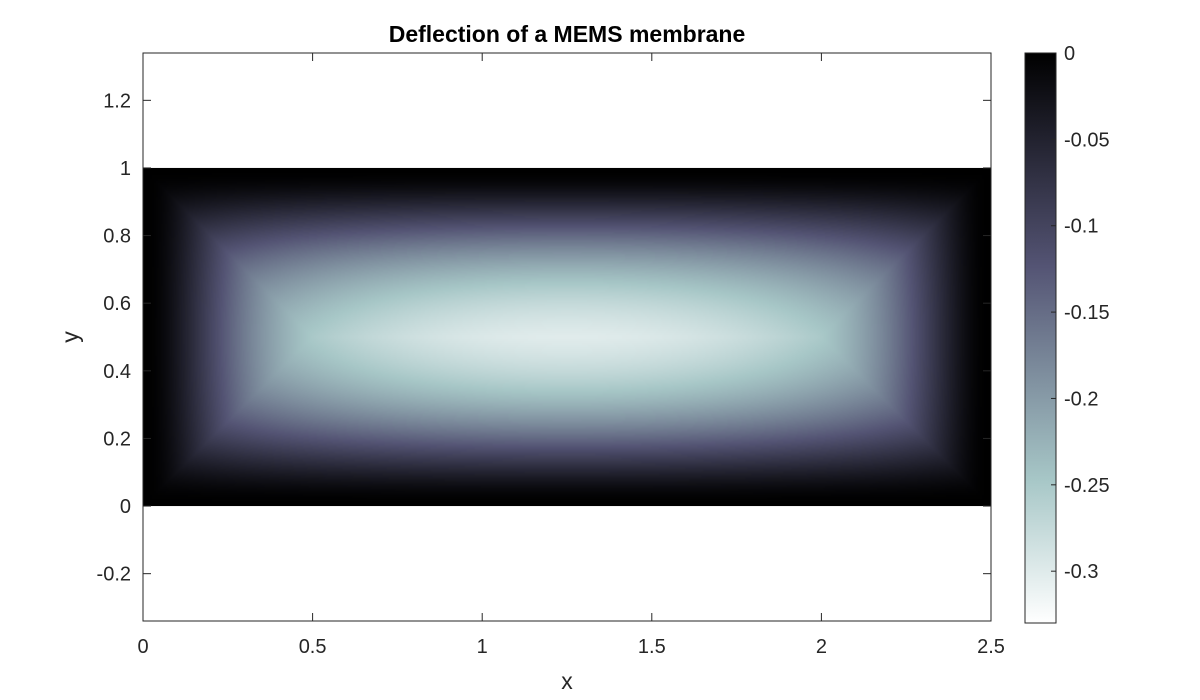 The height and width of the screenshot is (700, 1200). What do you see at coordinates (567, 34) in the screenshot?
I see `chart-title: Deflection of a MEMS membrane` at bounding box center [567, 34].